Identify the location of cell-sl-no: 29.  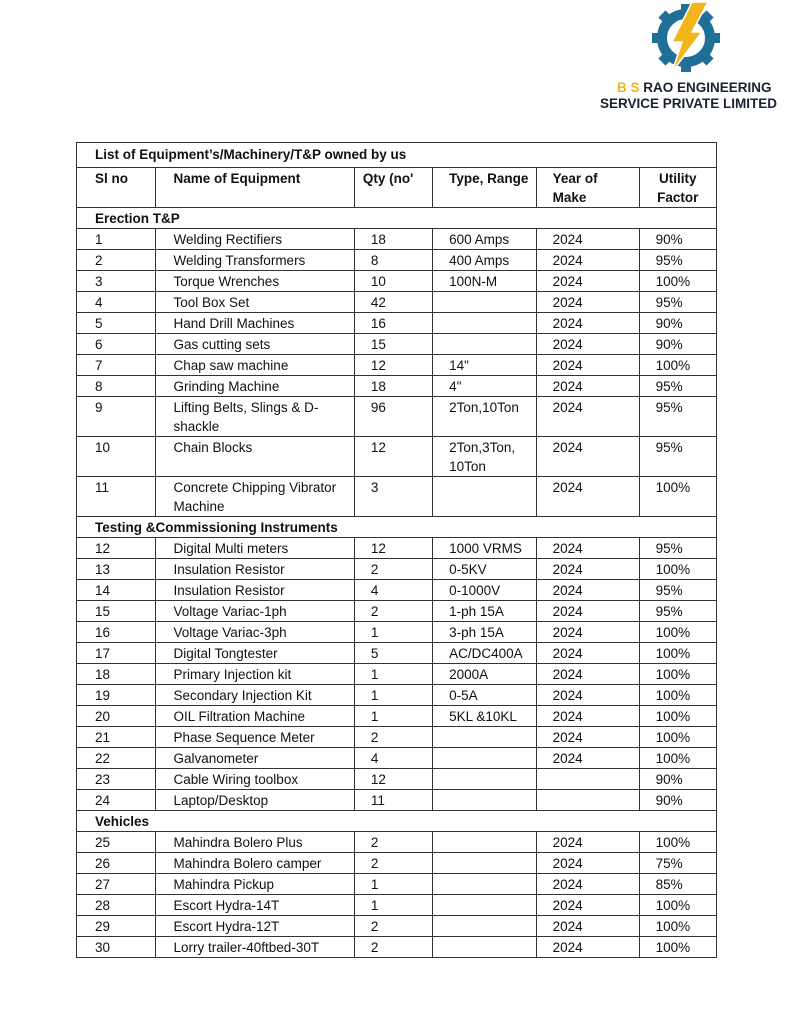
(116, 926).